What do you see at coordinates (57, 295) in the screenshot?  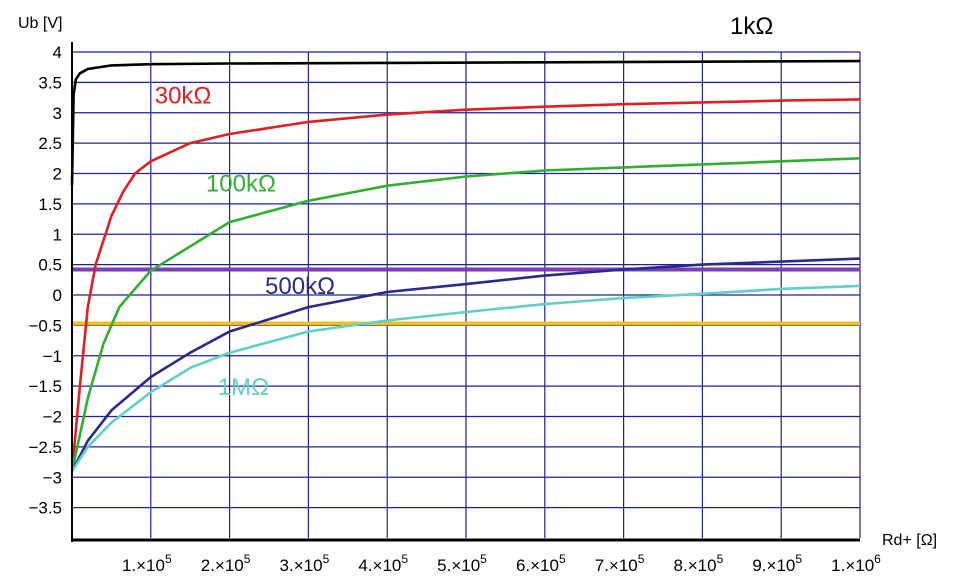 I see `y-tick-label: 0` at bounding box center [57, 295].